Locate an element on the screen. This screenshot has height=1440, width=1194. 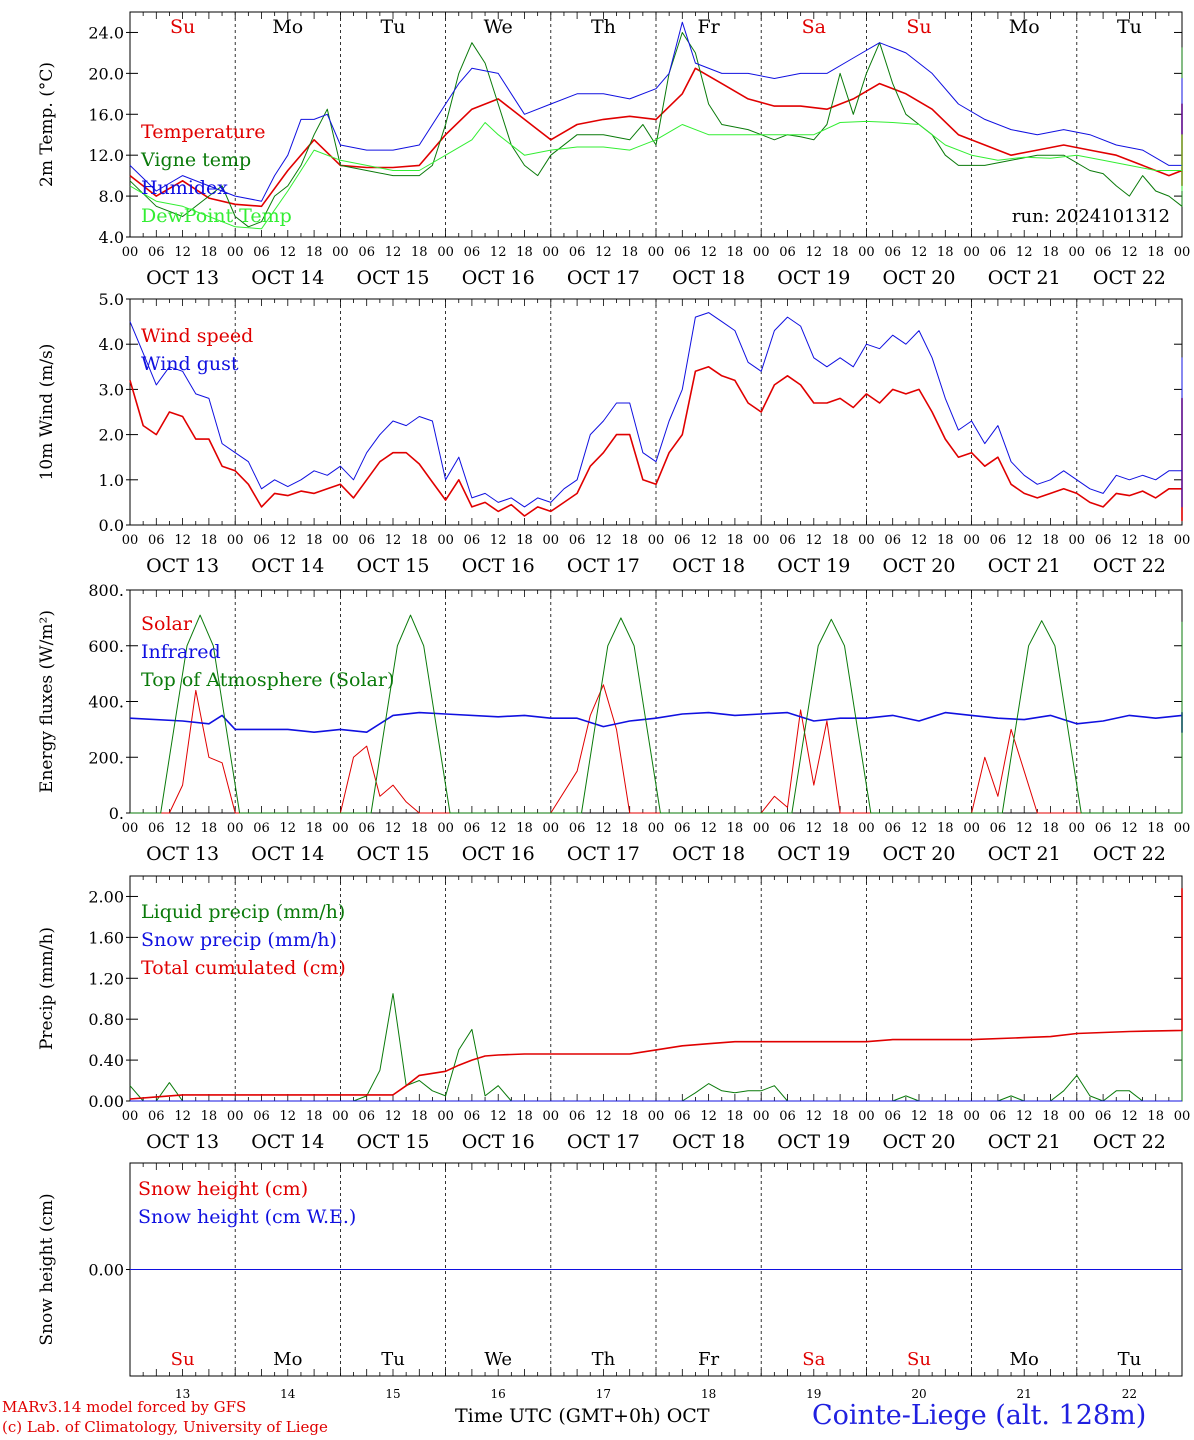
legend-entry: Infrared is located at coordinates (181, 652).